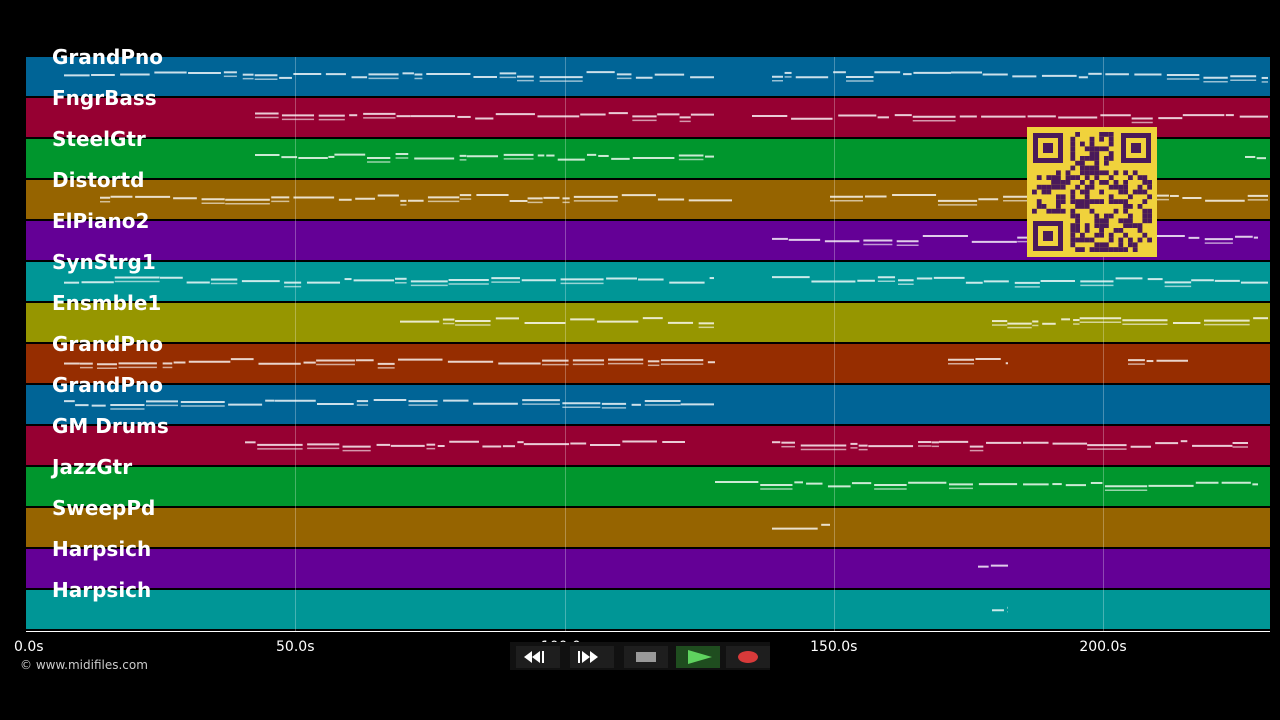 This screenshot has height=720, width=1280. What do you see at coordinates (107, 303) in the screenshot?
I see `track-label: Ensmble1` at bounding box center [107, 303].